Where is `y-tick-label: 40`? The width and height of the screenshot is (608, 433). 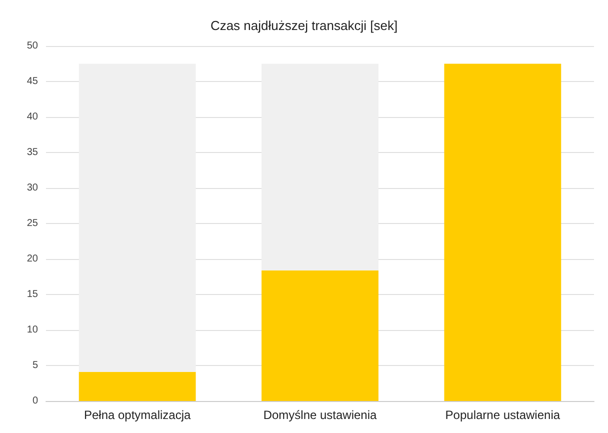 y-tick-label: 40 is located at coordinates (32, 117).